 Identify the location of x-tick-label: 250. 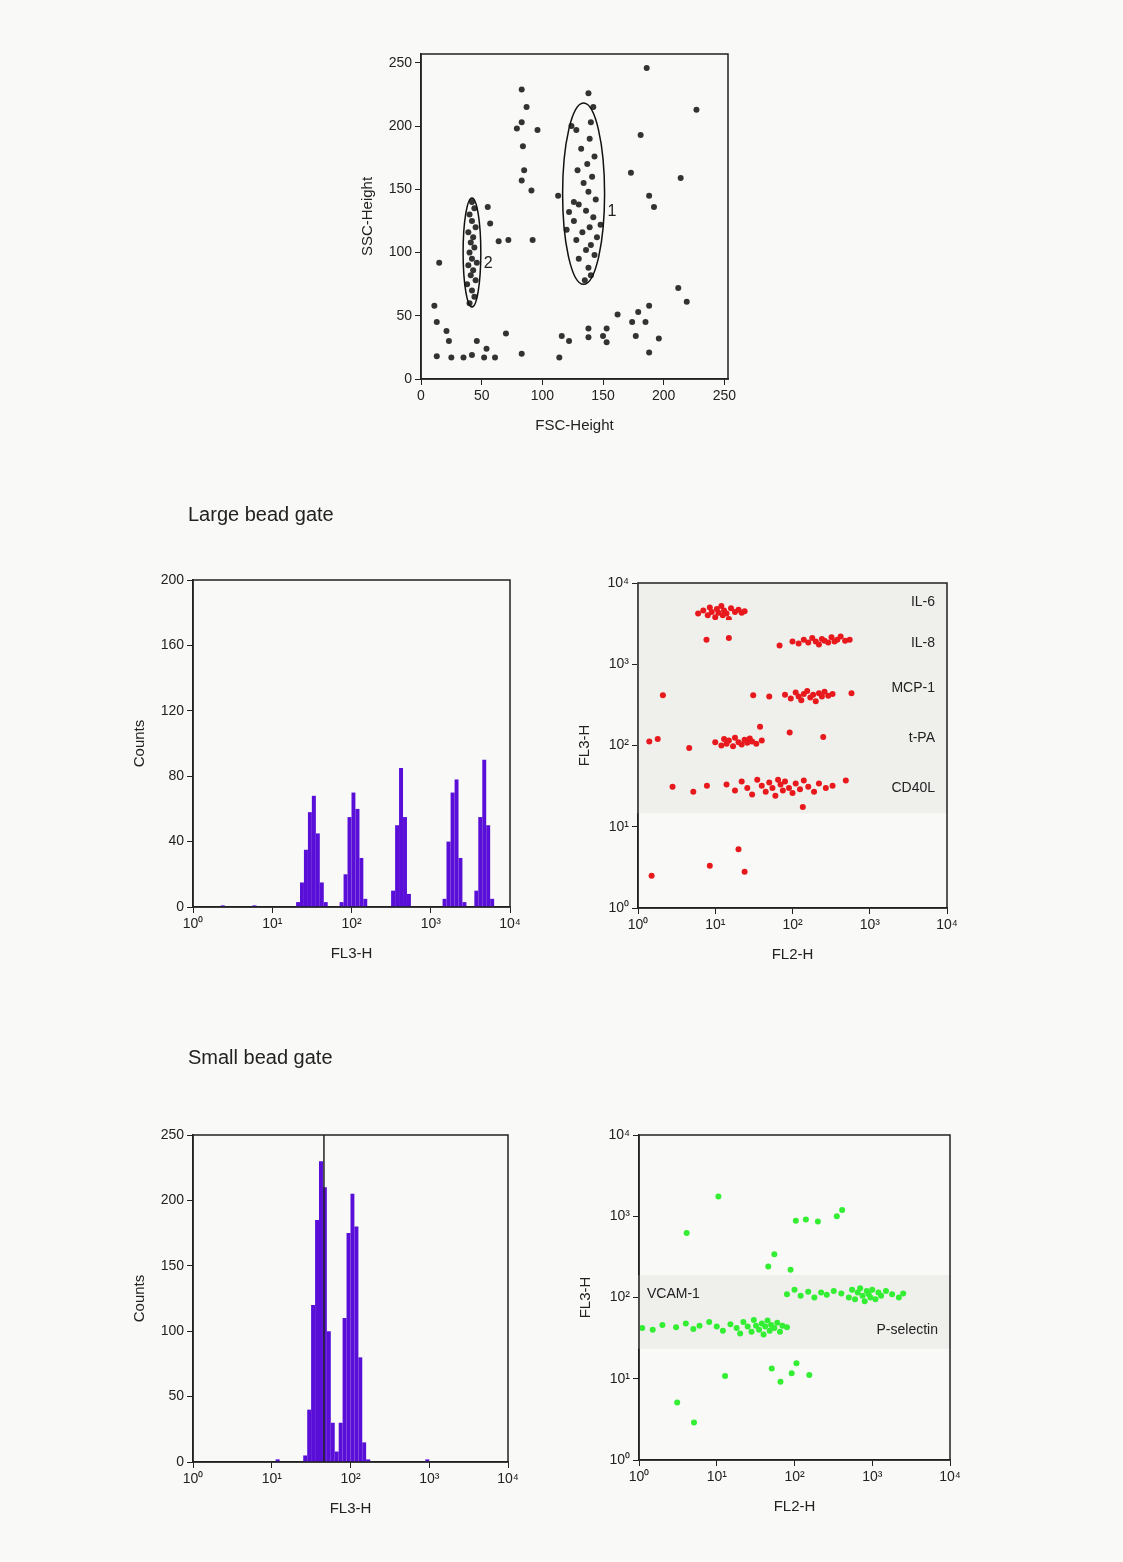
(724, 395).